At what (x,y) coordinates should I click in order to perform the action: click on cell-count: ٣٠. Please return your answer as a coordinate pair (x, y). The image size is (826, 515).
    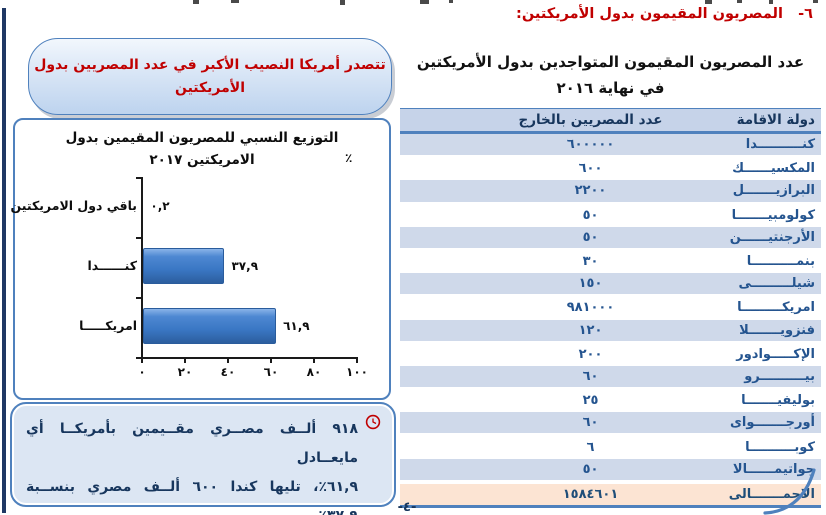
    Looking at the image, I should click on (590, 262).